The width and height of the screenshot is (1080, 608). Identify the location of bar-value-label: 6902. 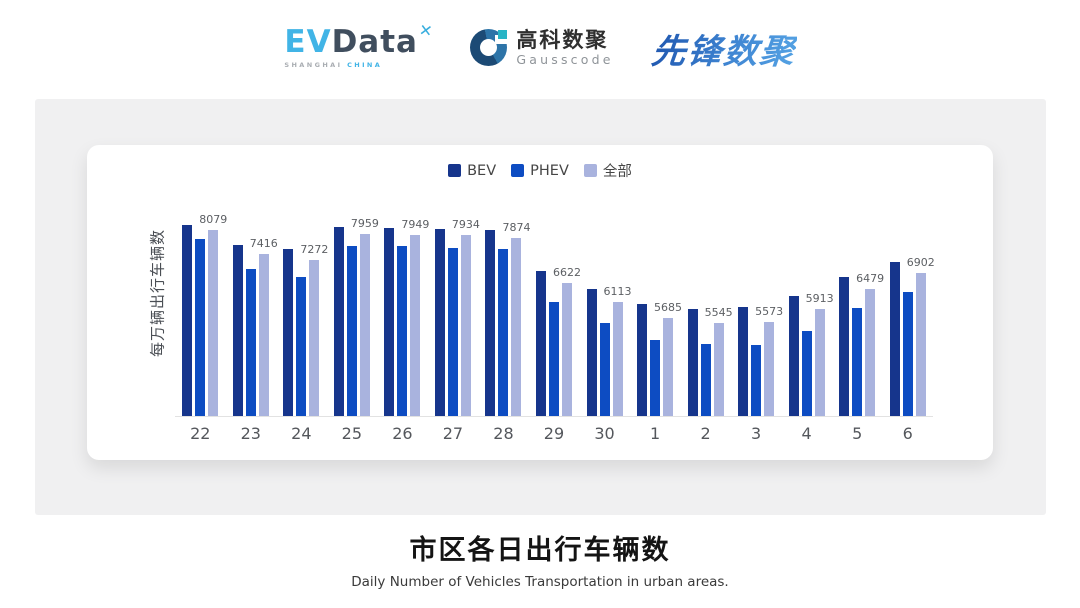
(920, 262).